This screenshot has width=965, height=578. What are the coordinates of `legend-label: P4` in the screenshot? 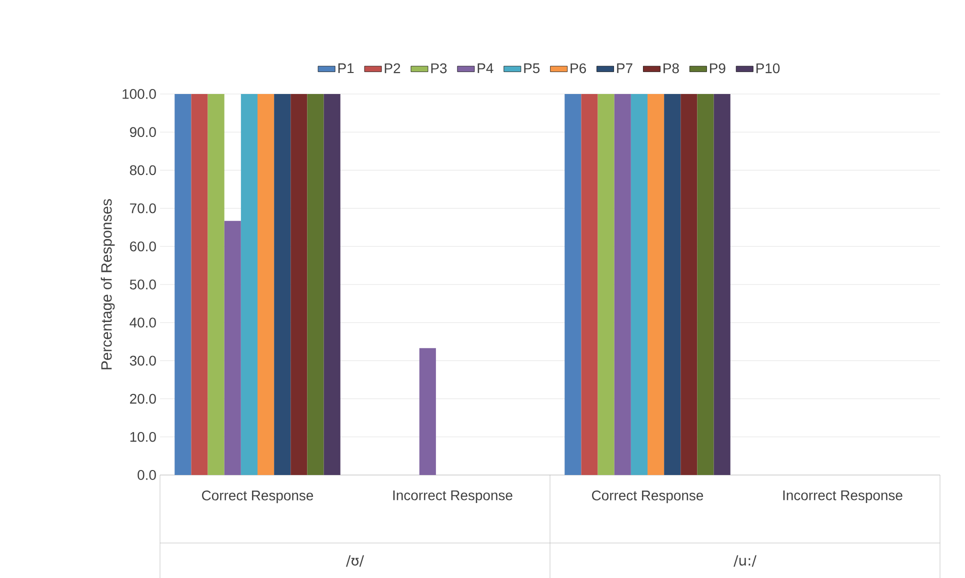 It's located at (486, 68).